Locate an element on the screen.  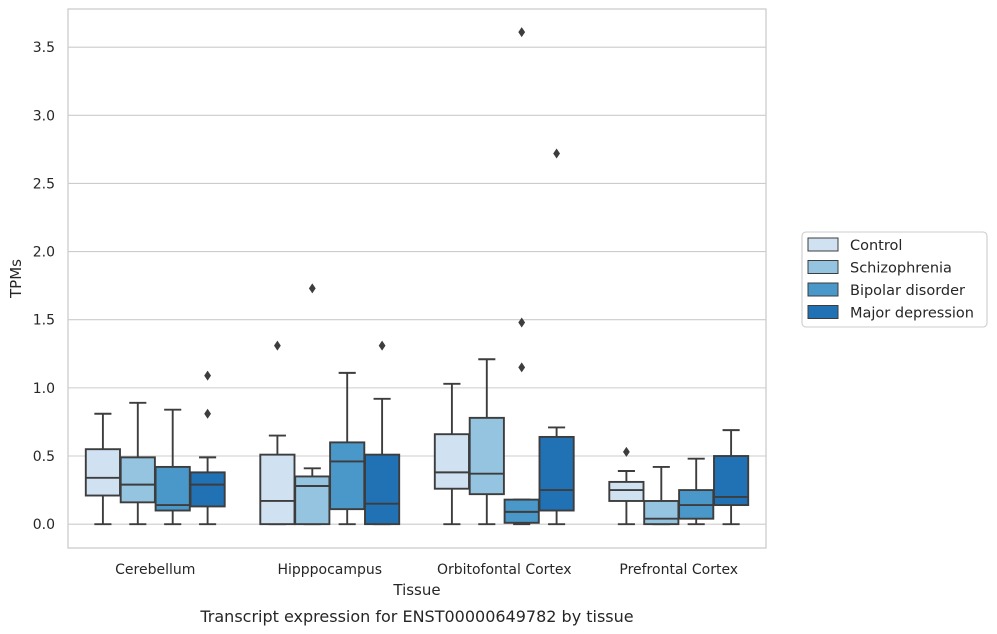
legend-label: Control is located at coordinates (876, 246).